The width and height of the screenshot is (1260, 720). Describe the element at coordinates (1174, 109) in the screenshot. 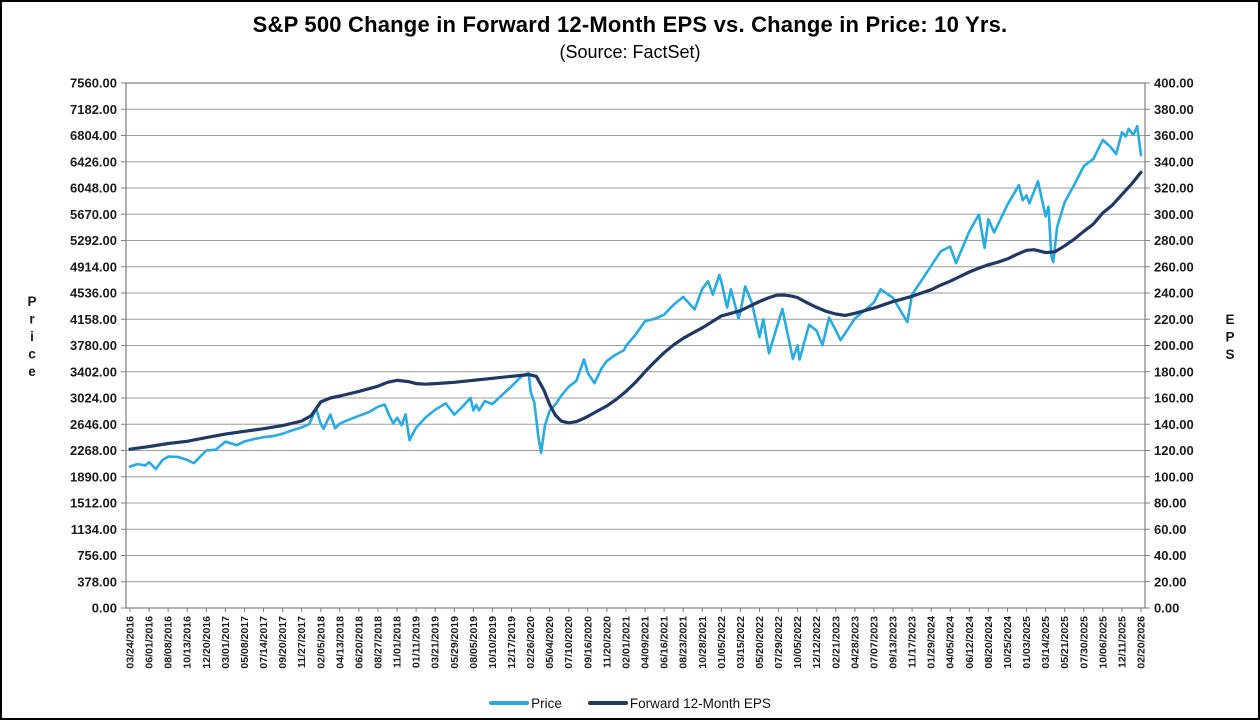

I see `right-axis-tick-label: 380.00` at that location.